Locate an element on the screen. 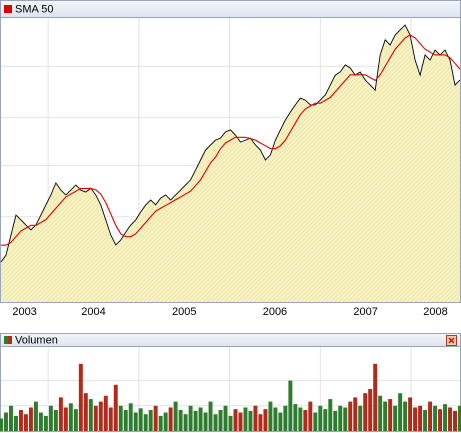 The image size is (461, 433). x-tick-label: 2006 is located at coordinates (275, 312).